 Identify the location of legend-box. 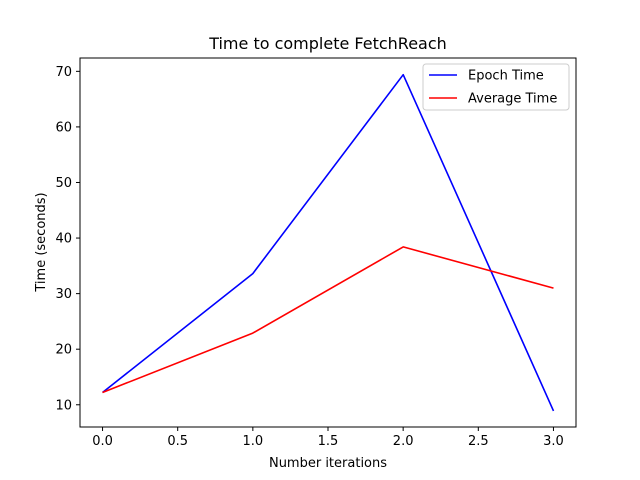
(496, 87).